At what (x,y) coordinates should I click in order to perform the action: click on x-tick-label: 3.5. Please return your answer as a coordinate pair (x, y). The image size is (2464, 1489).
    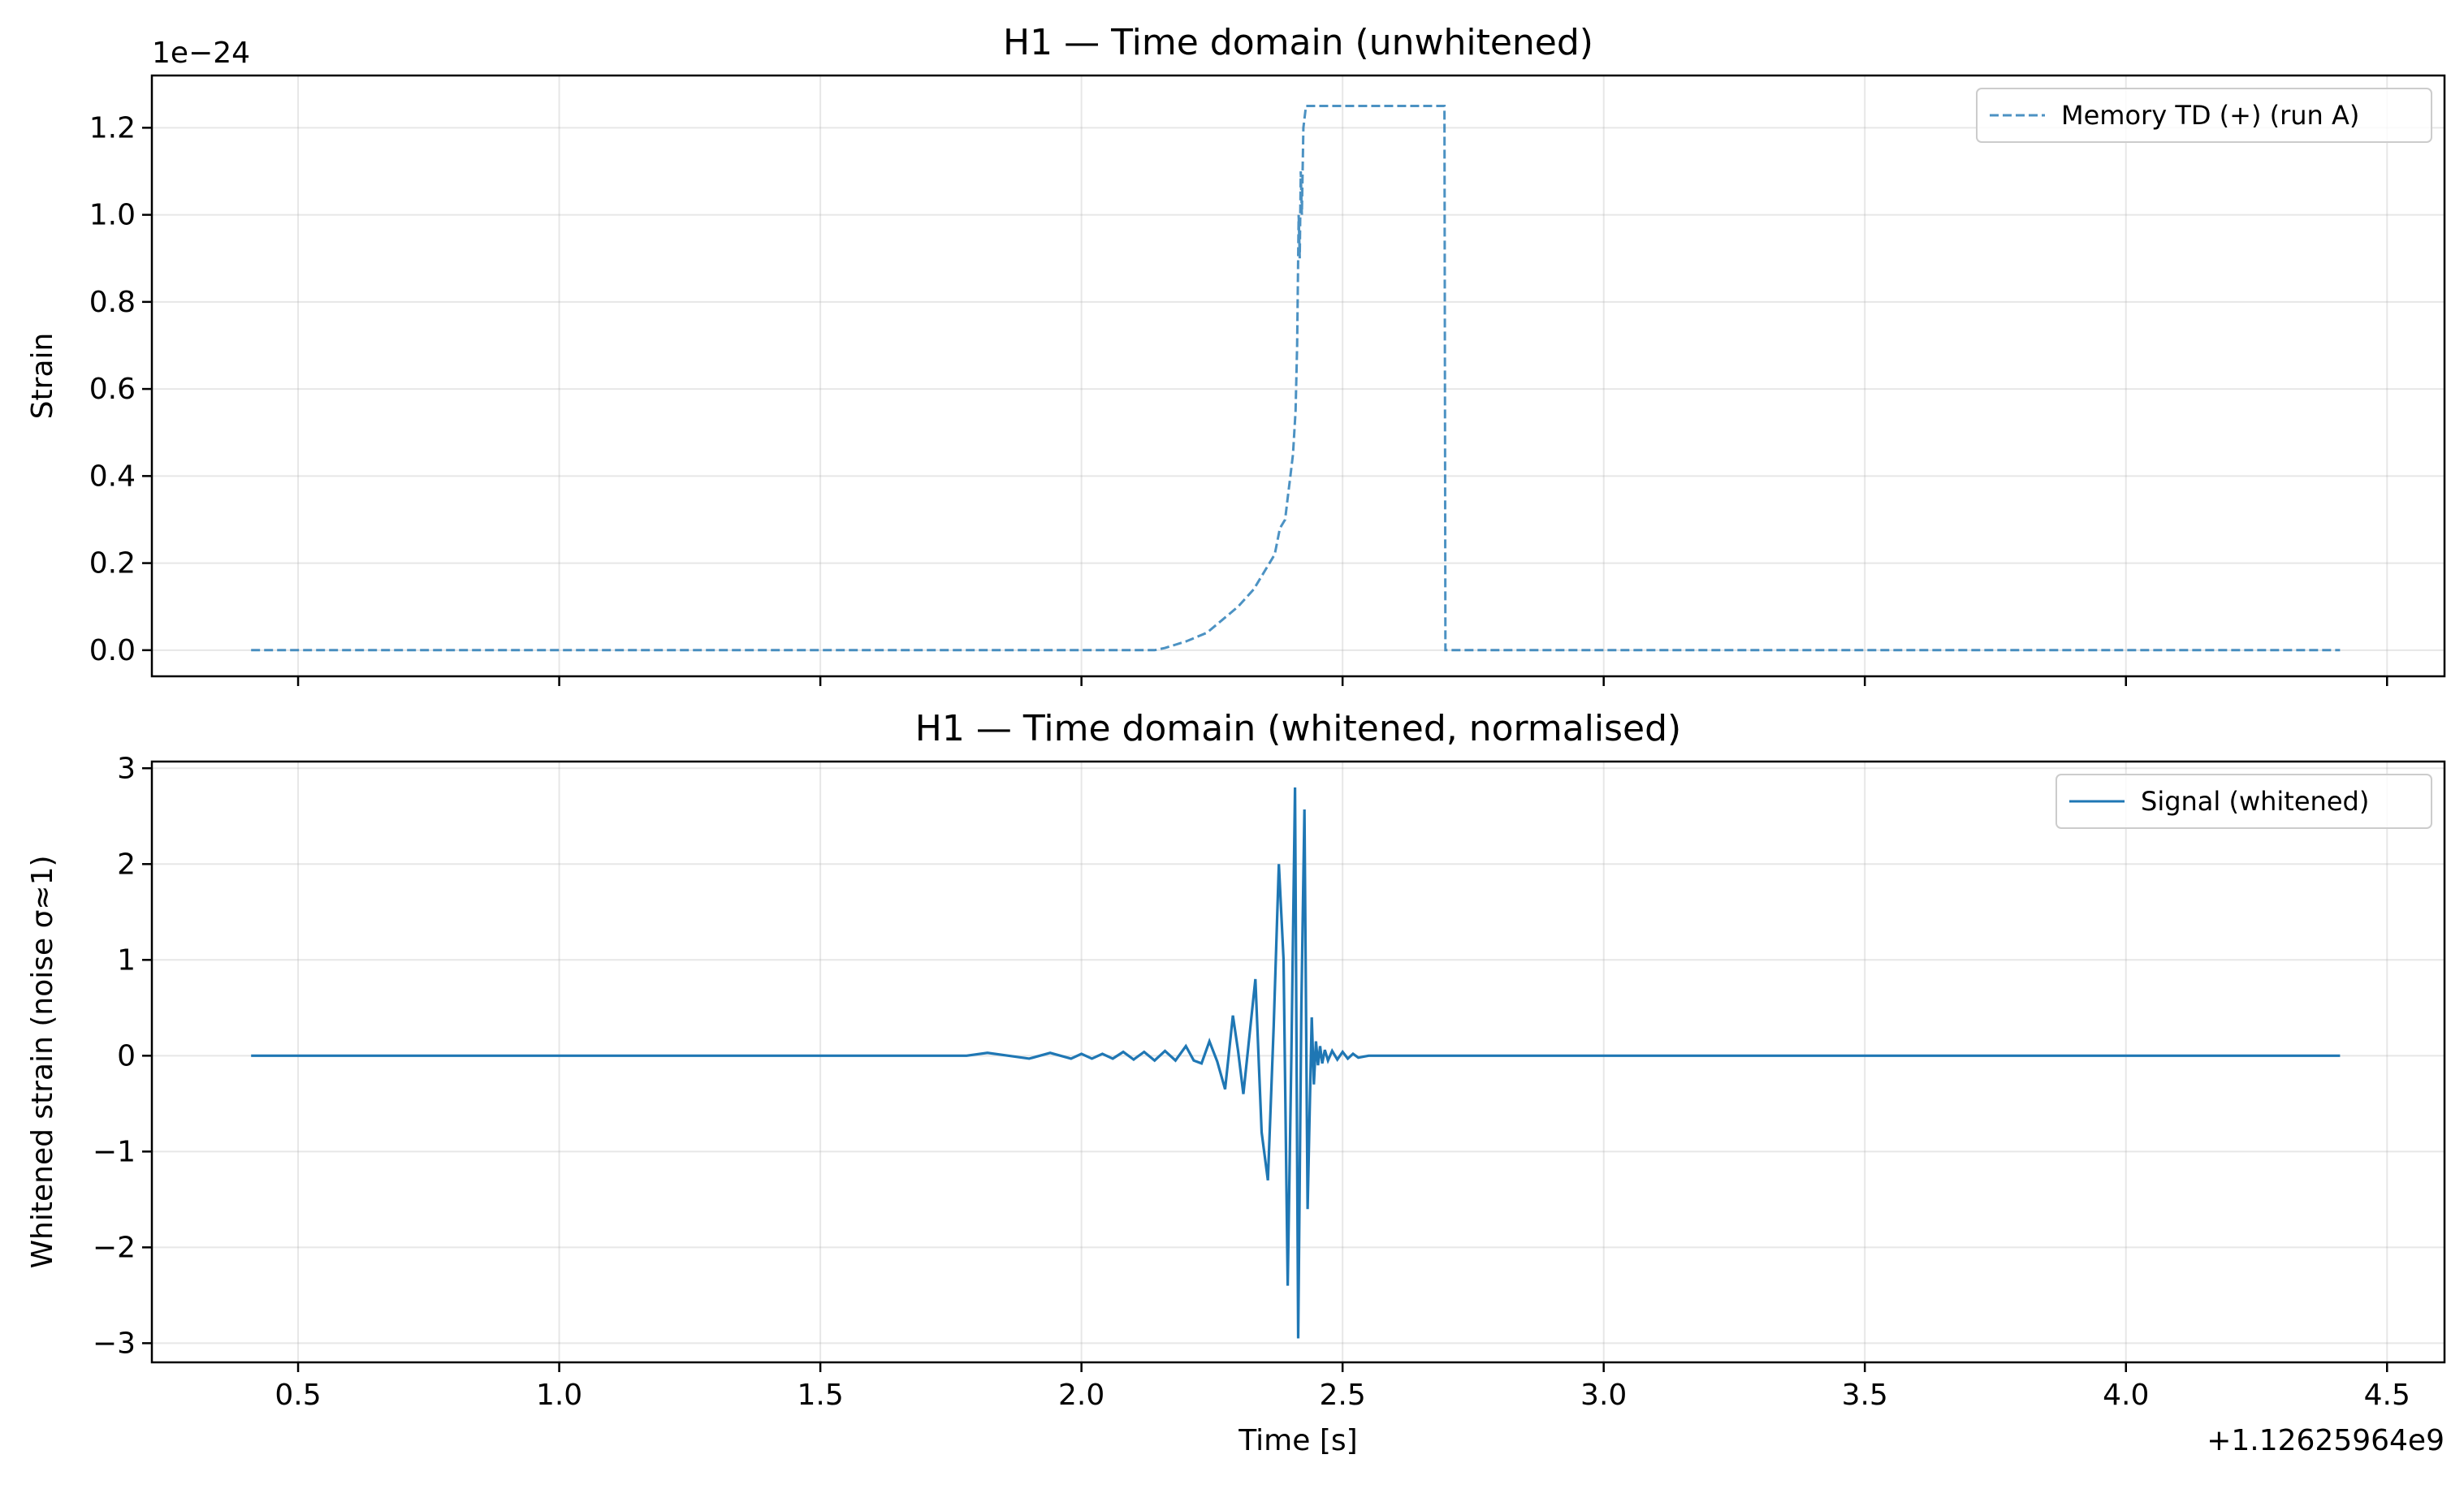
    Looking at the image, I should click on (1865, 1395).